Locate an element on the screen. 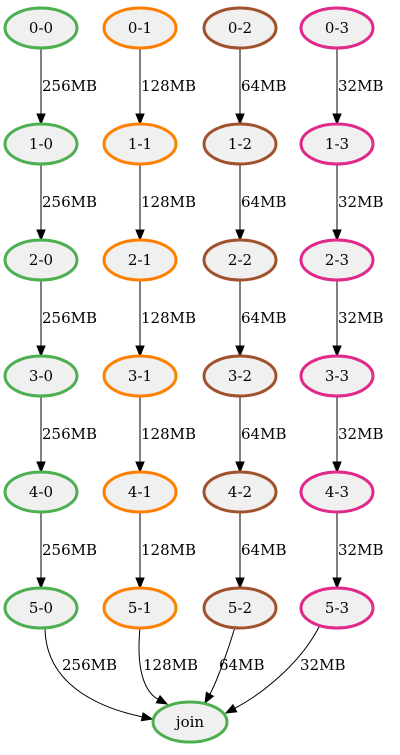  graph-node: 5-2 is located at coordinates (240, 608).